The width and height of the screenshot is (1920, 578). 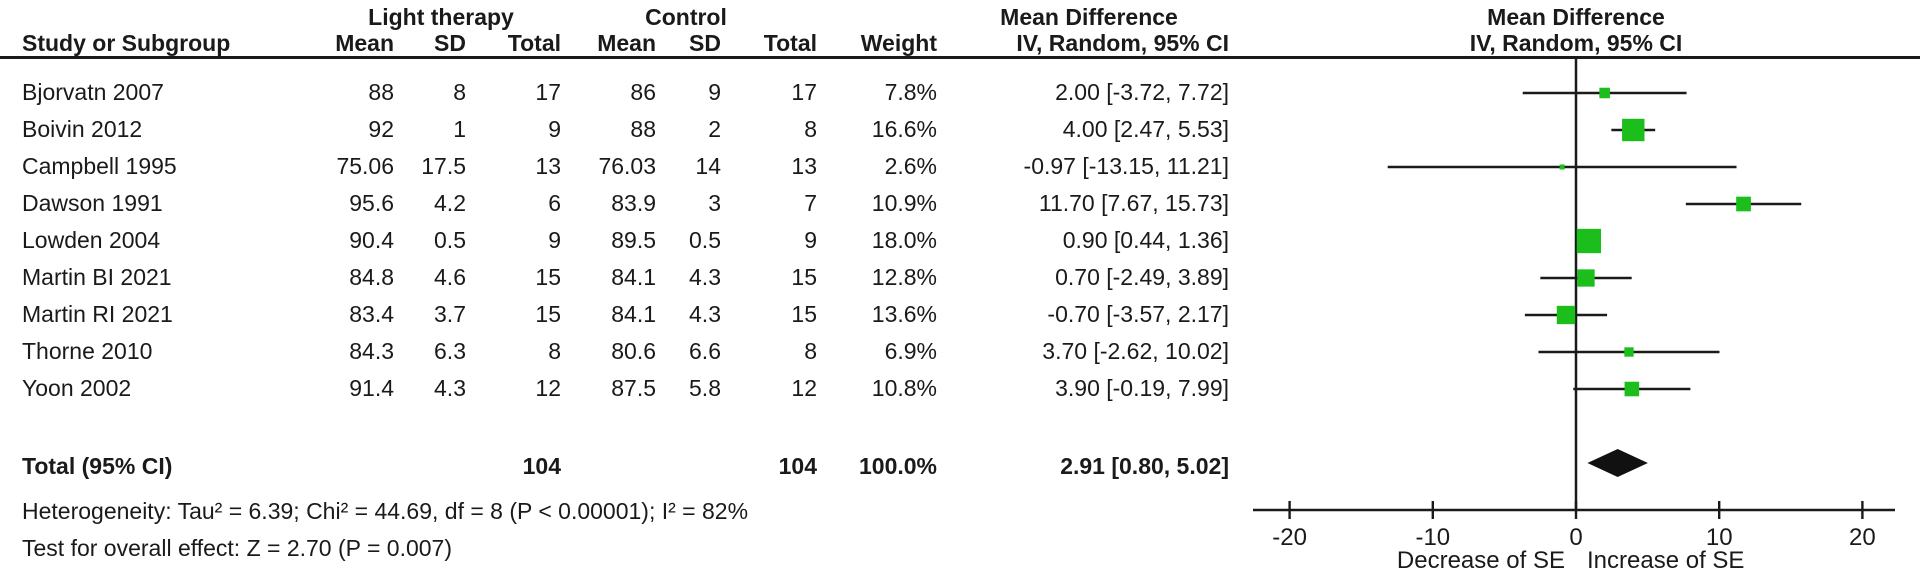 What do you see at coordinates (714, 129) in the screenshot?
I see `c-sd-cell: 2` at bounding box center [714, 129].